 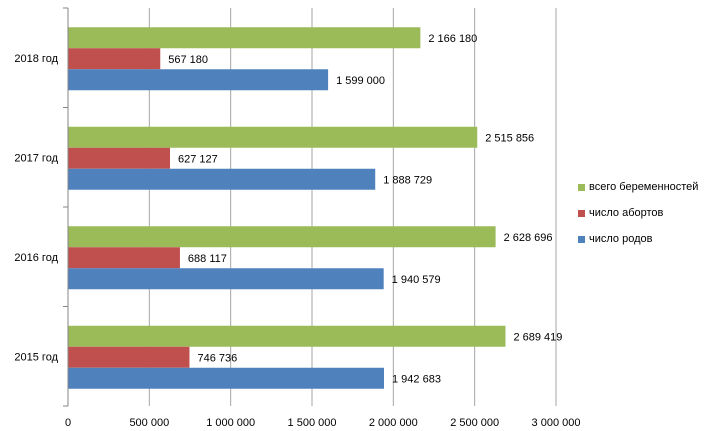 What do you see at coordinates (621, 239) in the screenshot?
I see `legend-label-births: число родов` at bounding box center [621, 239].